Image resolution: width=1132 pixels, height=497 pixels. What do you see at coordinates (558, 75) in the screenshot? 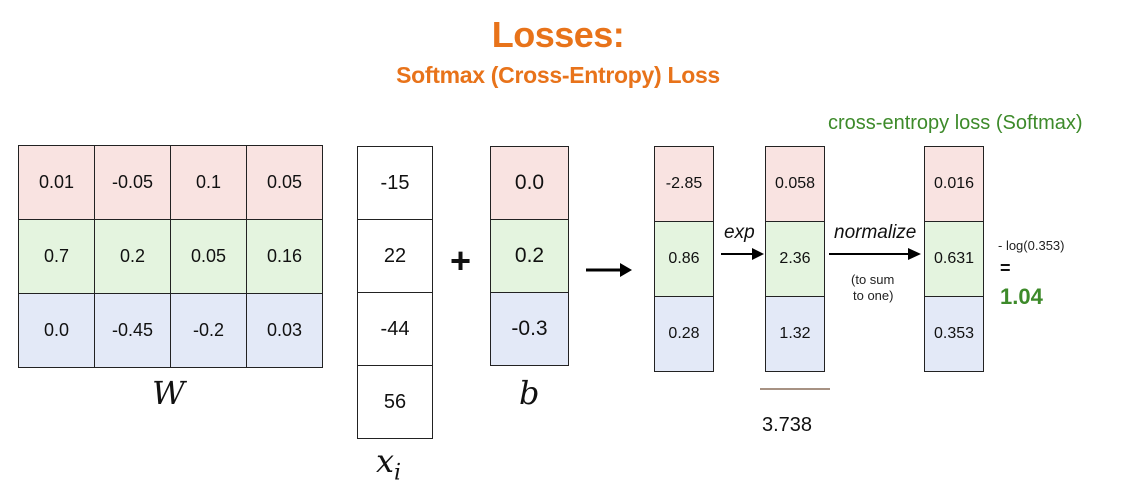
I see `page-subtitle: Softmax (Cross-Entropy) Loss` at bounding box center [558, 75].